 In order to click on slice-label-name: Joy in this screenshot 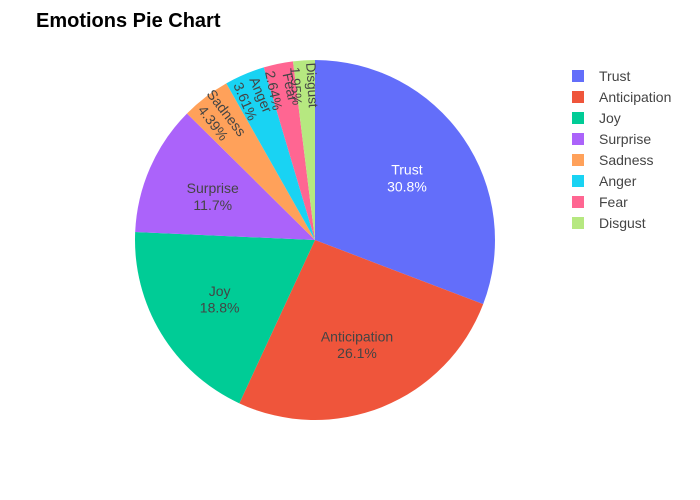, I will do `click(220, 291)`.